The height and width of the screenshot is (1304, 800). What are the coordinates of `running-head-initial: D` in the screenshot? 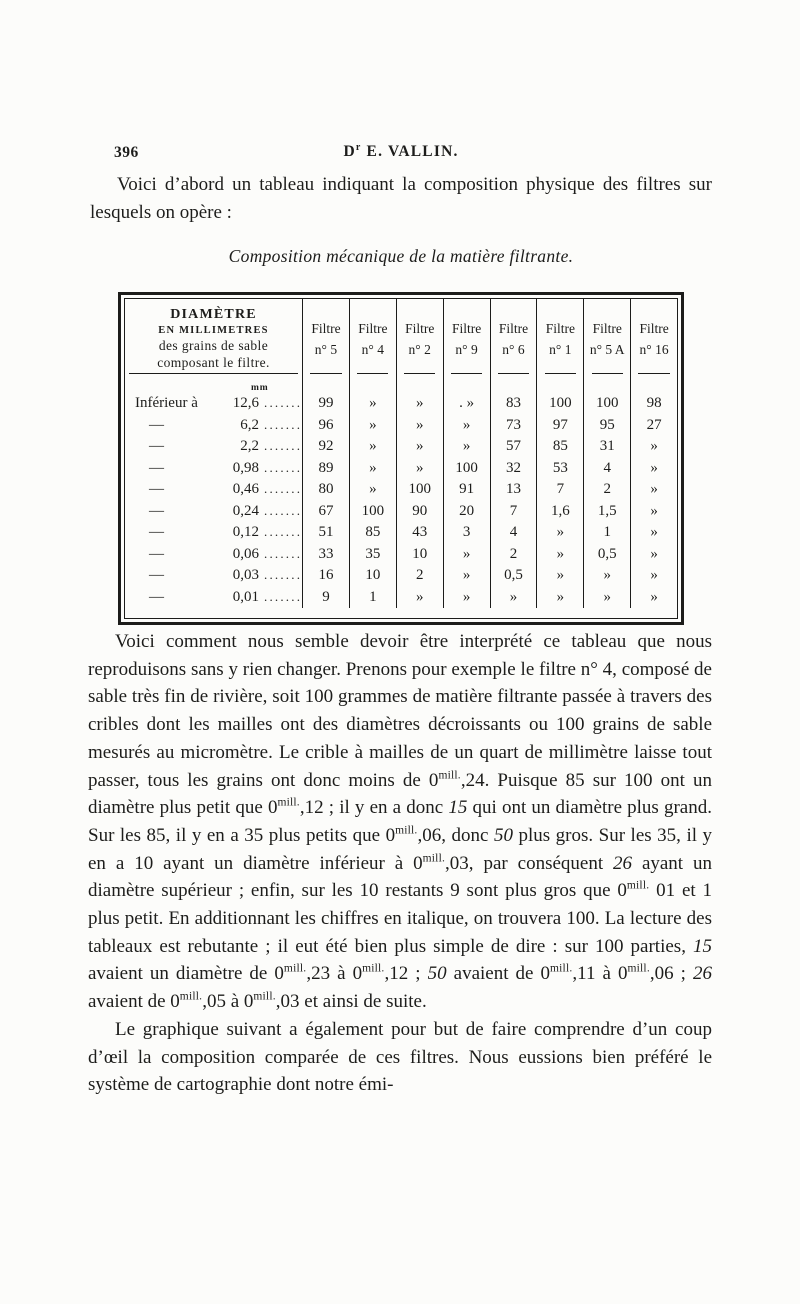 It's located at (349, 151).